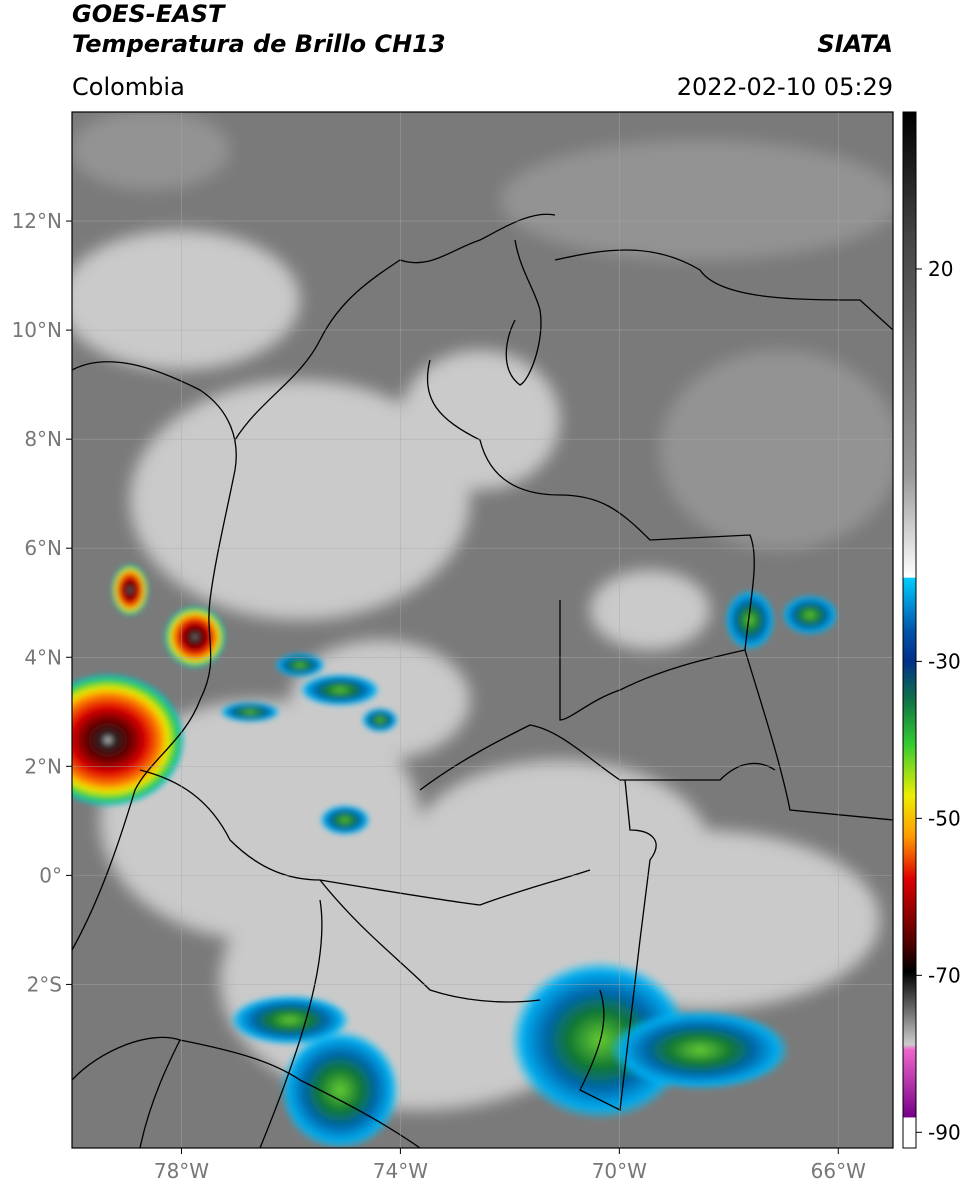  I want to click on colorbar-tick-label: -50, so click(944, 818).